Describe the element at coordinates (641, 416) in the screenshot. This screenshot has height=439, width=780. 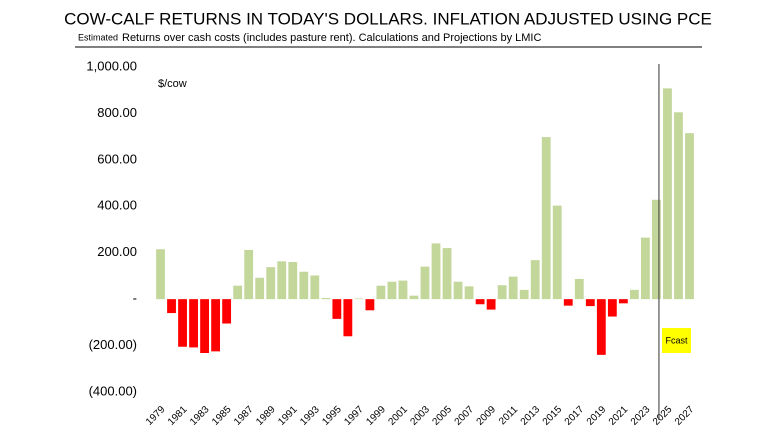
I see `x-tick-label: 2023` at that location.